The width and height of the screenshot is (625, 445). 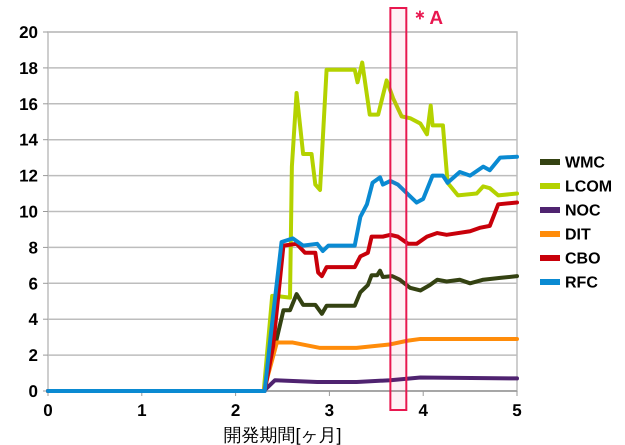 What do you see at coordinates (33, 356) in the screenshot?
I see `y-tick-label: 2` at bounding box center [33, 356].